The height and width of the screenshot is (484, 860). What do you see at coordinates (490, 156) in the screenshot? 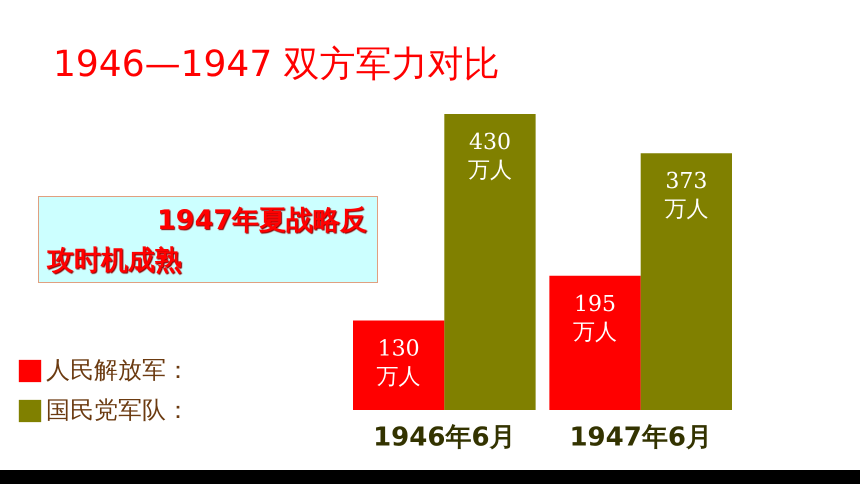
I see `data-label: 430 万人` at bounding box center [490, 156].